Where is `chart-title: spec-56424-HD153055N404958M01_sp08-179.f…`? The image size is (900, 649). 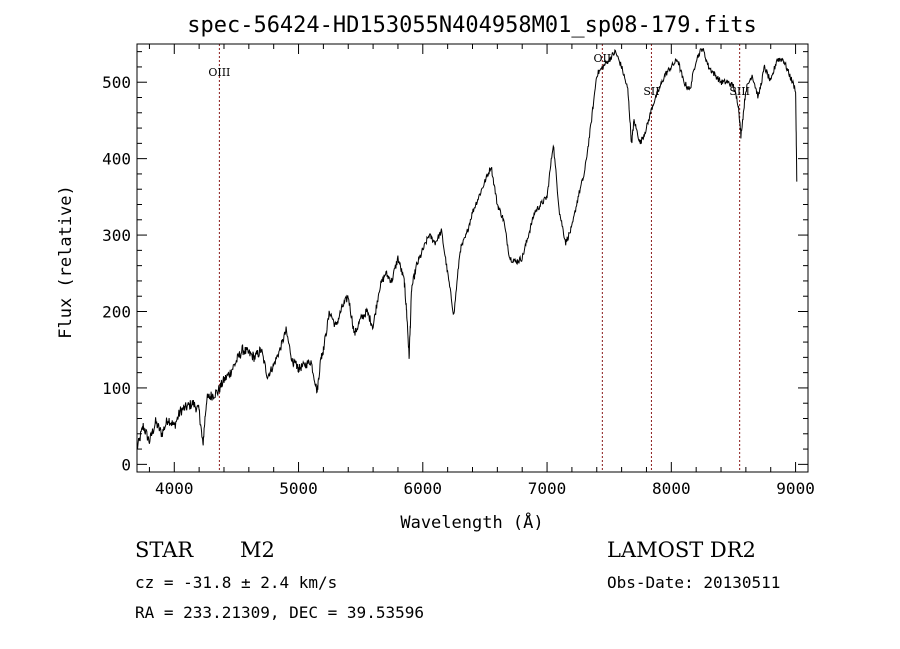 chart-title: spec-56424-HD153055N404958M01_sp08-179.f… is located at coordinates (472, 25).